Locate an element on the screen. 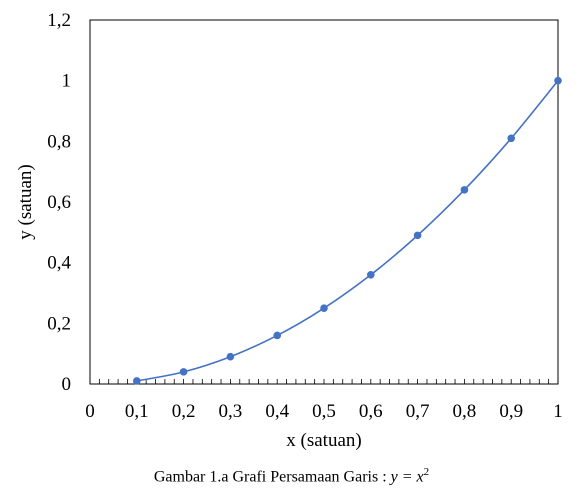 The width and height of the screenshot is (583, 499). x-tick-label: 0,4 is located at coordinates (277, 411).